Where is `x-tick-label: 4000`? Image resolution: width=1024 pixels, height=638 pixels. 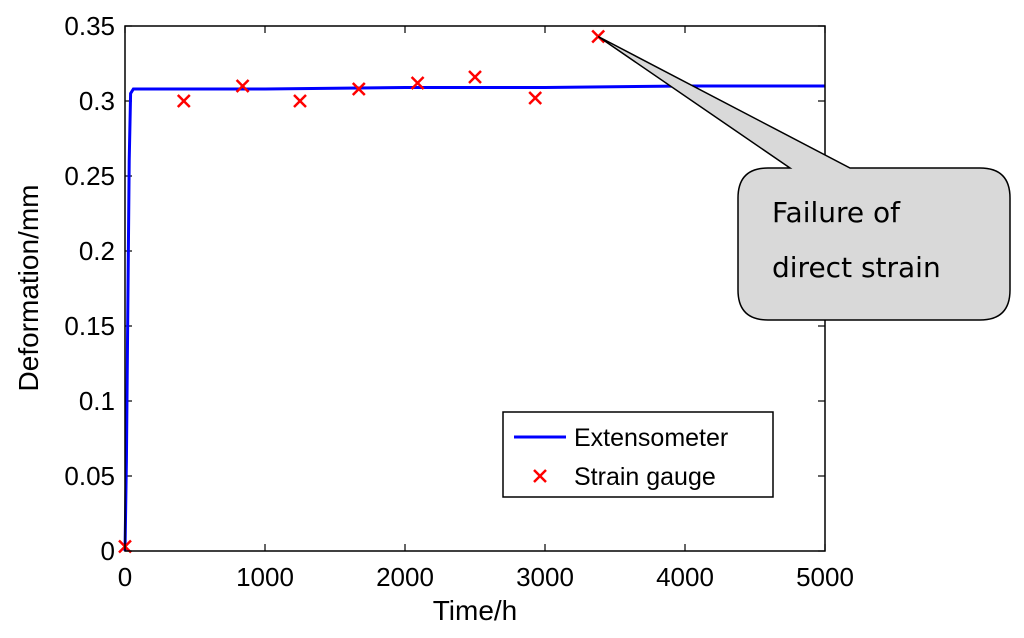
x-tick-label: 4000 is located at coordinates (685, 577).